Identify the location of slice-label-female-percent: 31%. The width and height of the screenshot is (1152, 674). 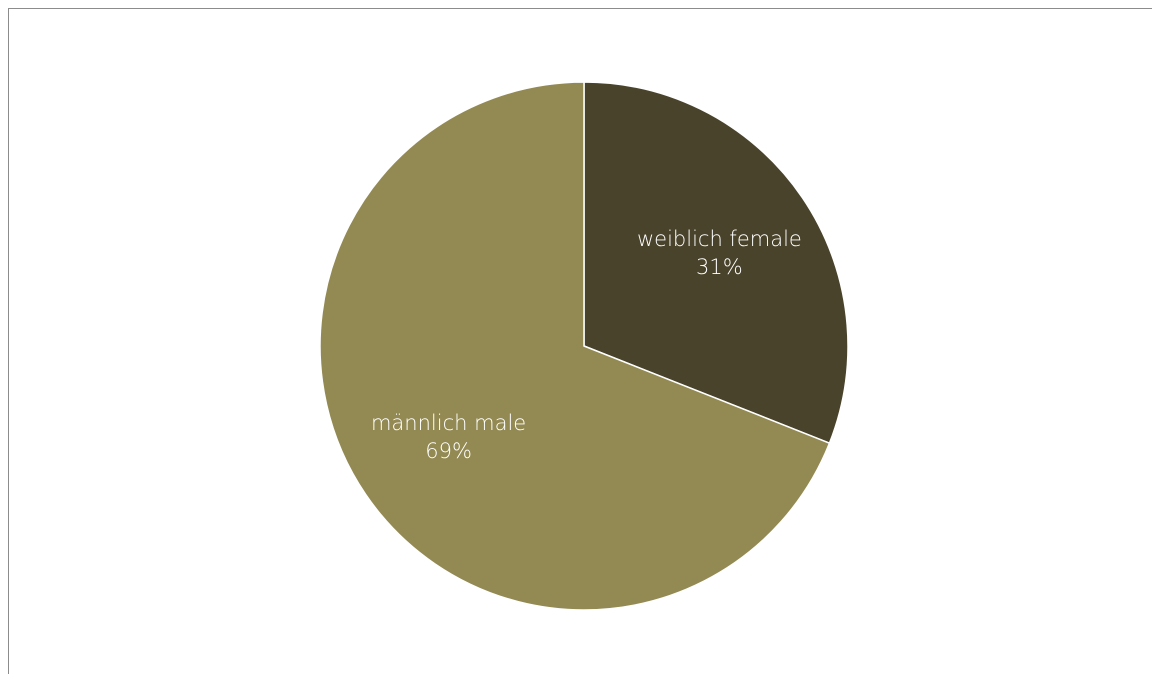
(719, 267).